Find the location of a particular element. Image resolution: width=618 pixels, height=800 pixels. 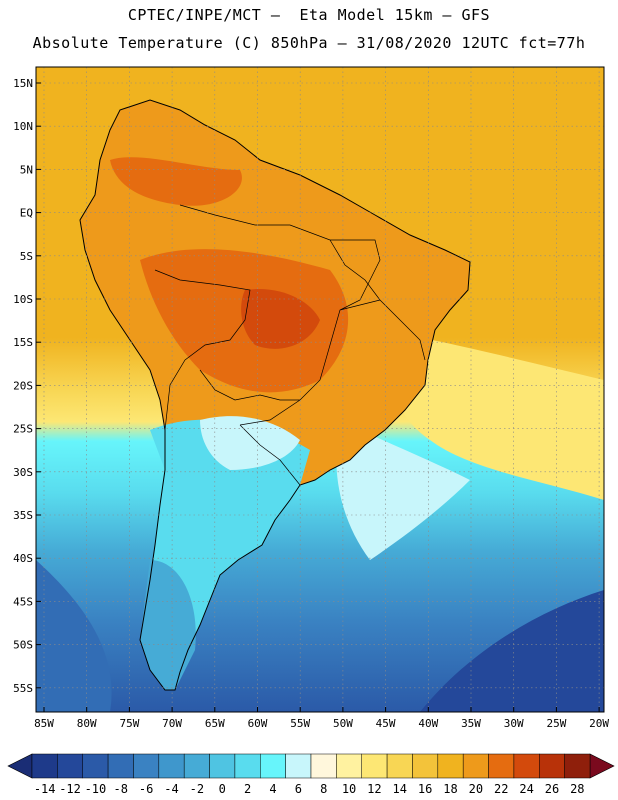

colorbar-label: 24 is located at coordinates (526, 789).